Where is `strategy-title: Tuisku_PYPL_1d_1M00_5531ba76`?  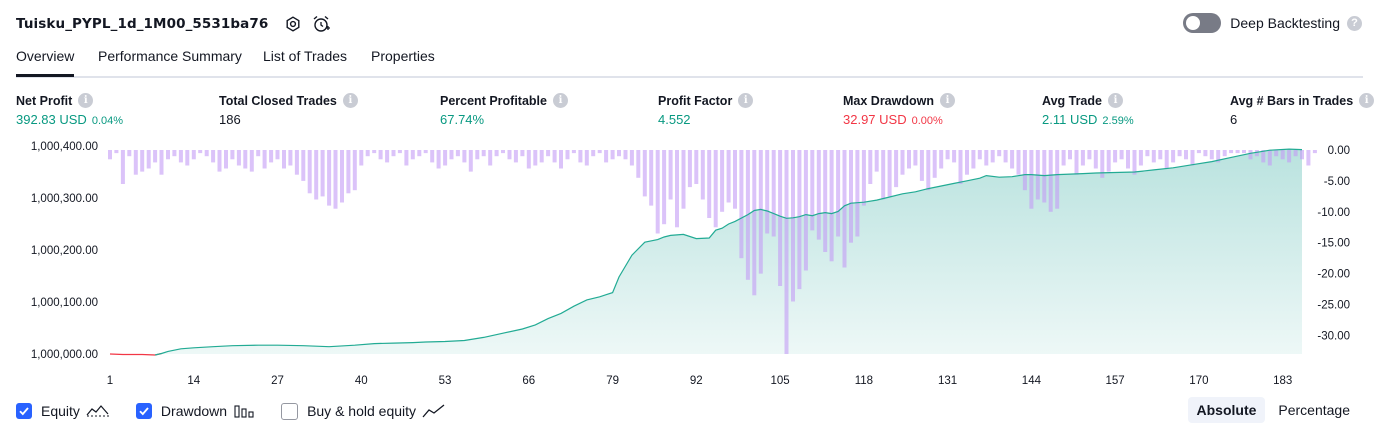 strategy-title: Tuisku_PYPL_1d_1M00_5531ba76 is located at coordinates (142, 24).